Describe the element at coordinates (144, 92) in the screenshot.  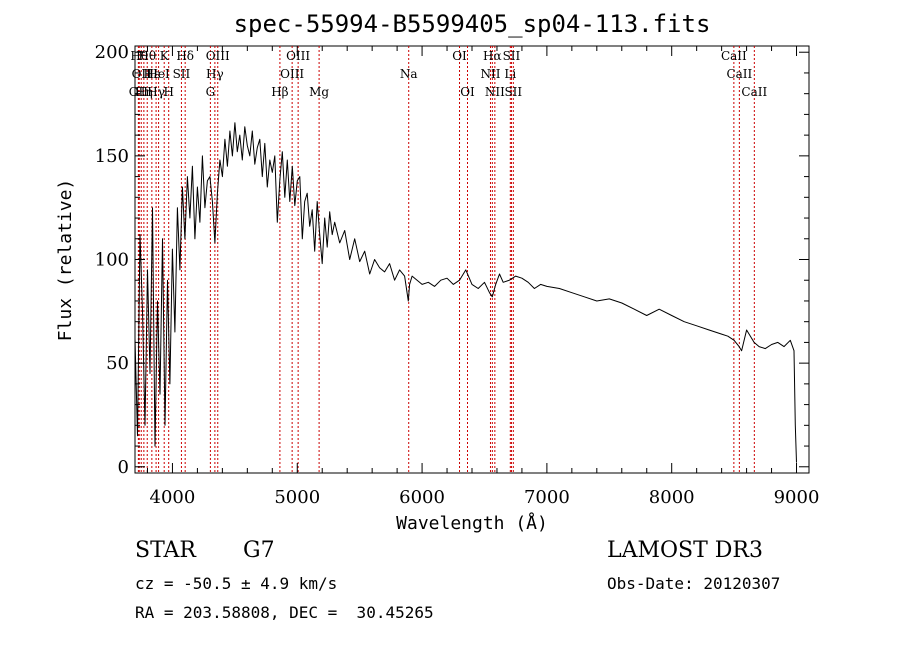
I see `marker-label-3: Hη` at that location.